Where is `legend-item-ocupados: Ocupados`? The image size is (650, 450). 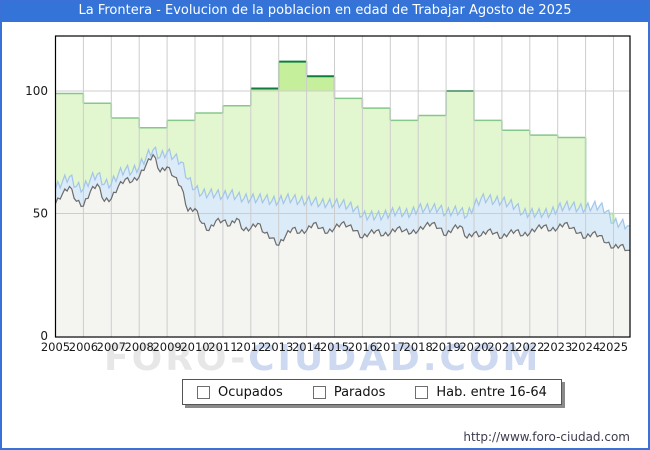 legend-item-ocupados: Ocupados is located at coordinates (240, 392).